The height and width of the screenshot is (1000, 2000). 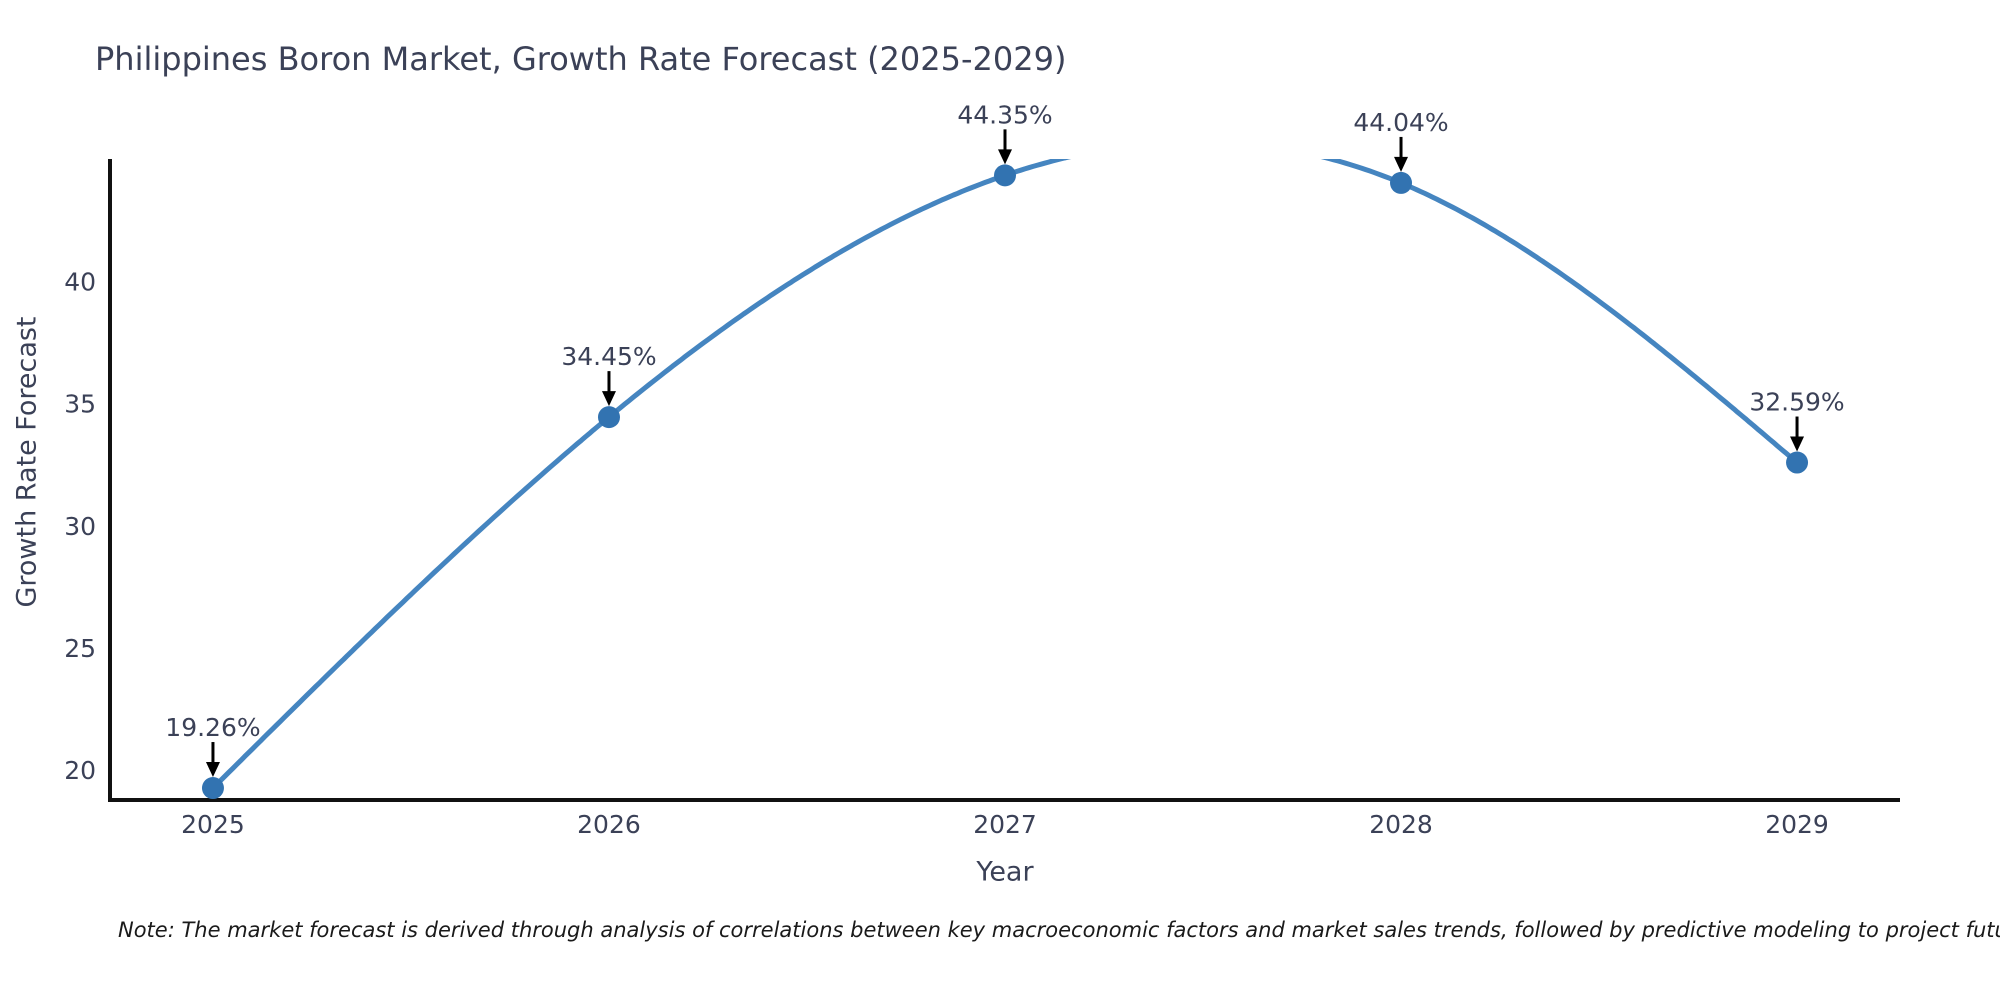 I want to click on point-label-2025: 19.26%, so click(x=212, y=727).